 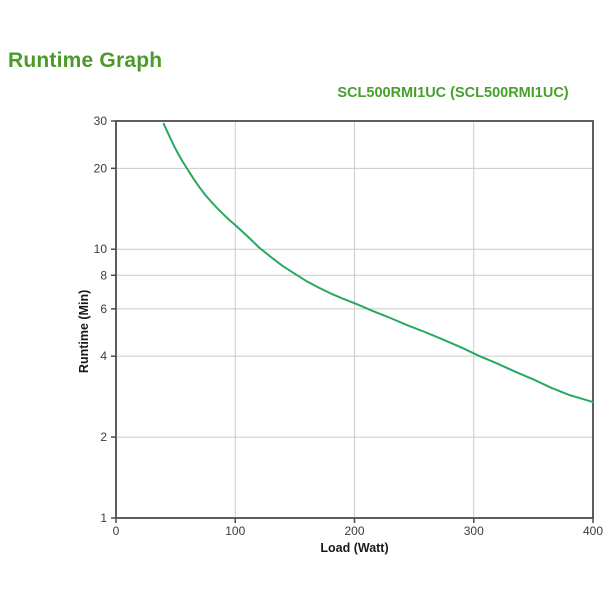 I want to click on y-tick-label: 6, so click(x=103, y=309).